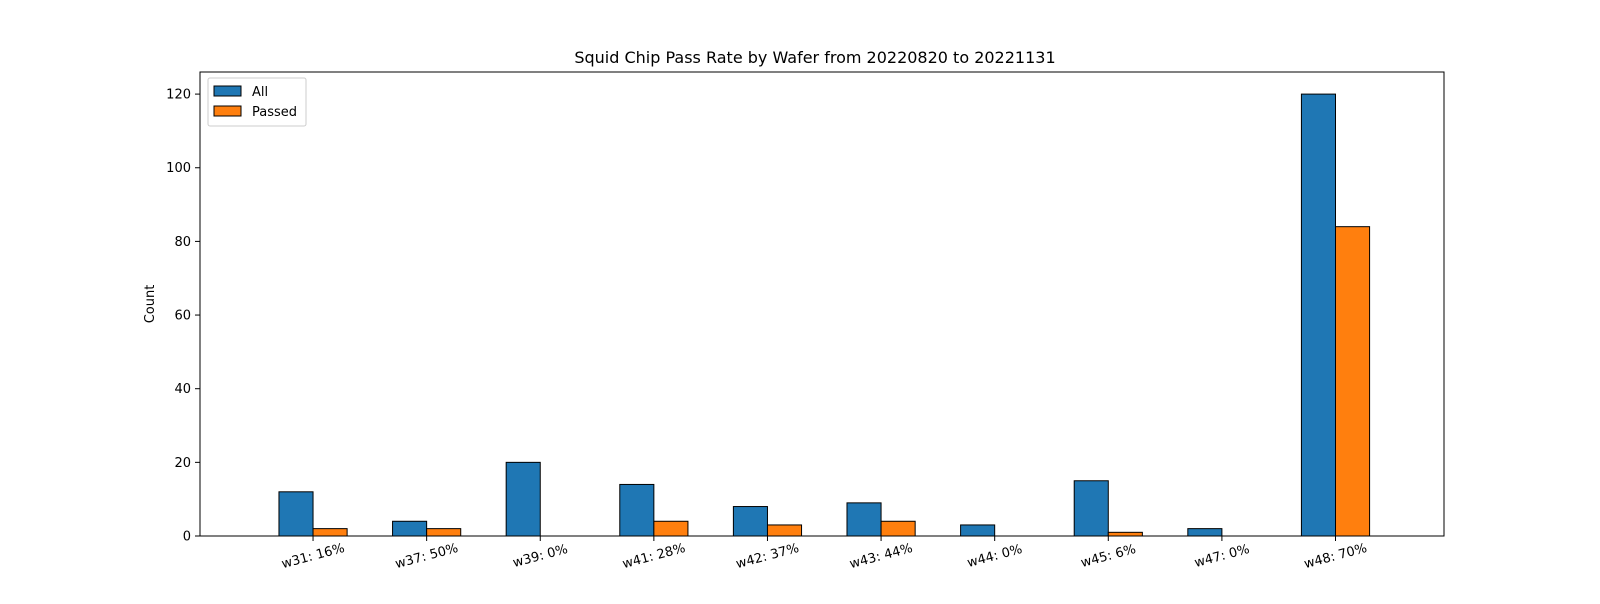 The height and width of the screenshot is (604, 1600). What do you see at coordinates (260, 92) in the screenshot?
I see `legend-label-all: All` at bounding box center [260, 92].